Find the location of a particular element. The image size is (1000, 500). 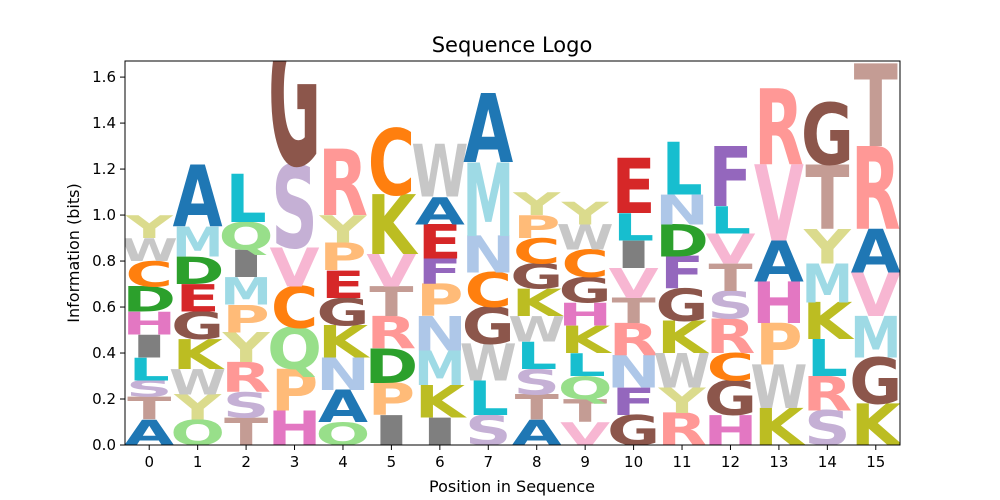

letter-W-pos-0: W is located at coordinates (149, 250).